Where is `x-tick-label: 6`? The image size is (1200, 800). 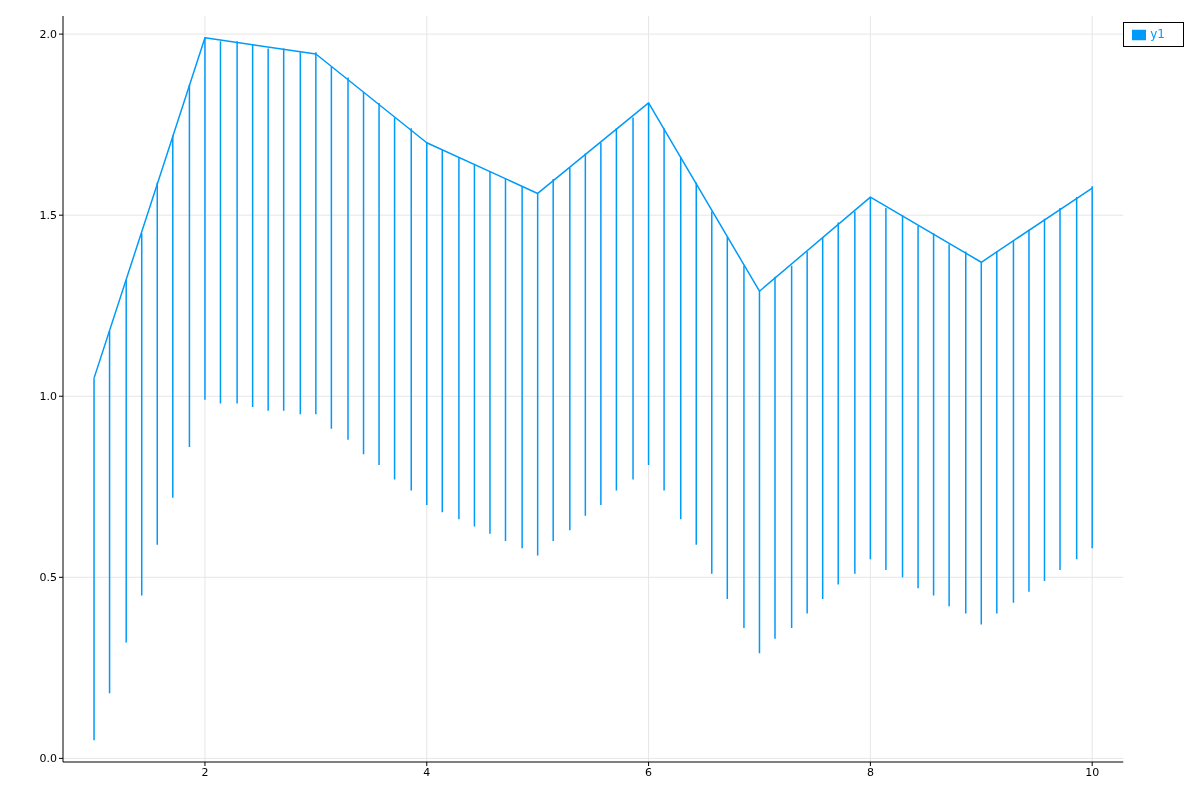 x-tick-label: 6 is located at coordinates (649, 772).